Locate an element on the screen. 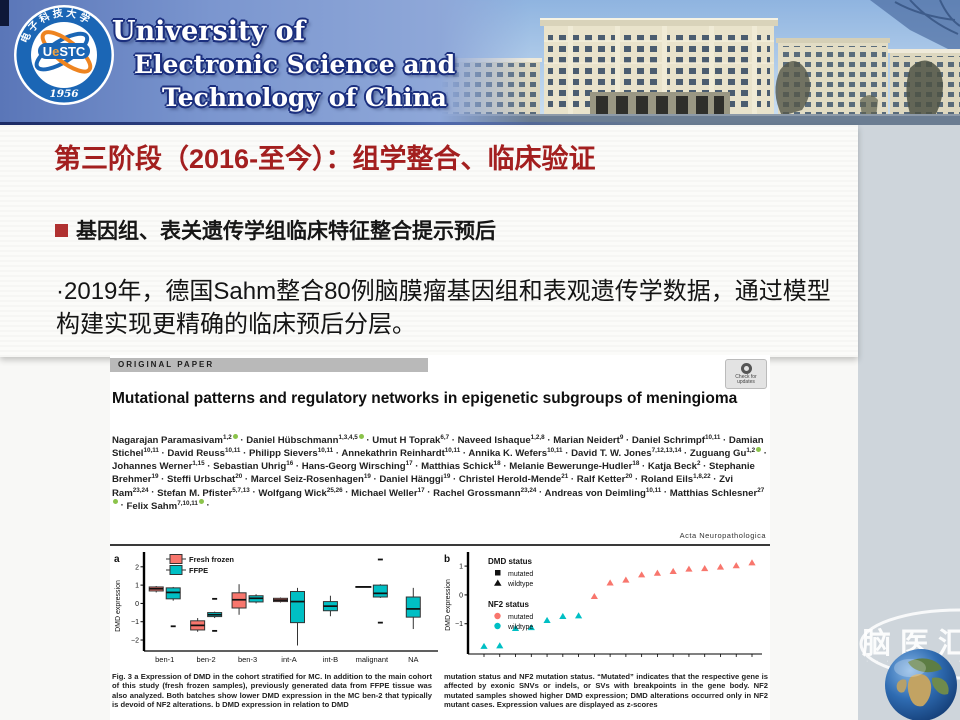 This screenshot has width=960, height=720. globe-icon is located at coordinates (921, 684).